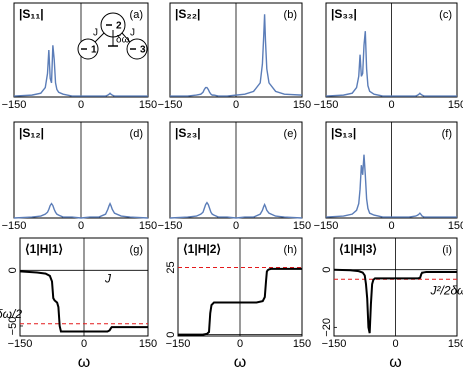 The height and width of the screenshot is (374, 463). I want to click on site-label: 3, so click(143, 50).